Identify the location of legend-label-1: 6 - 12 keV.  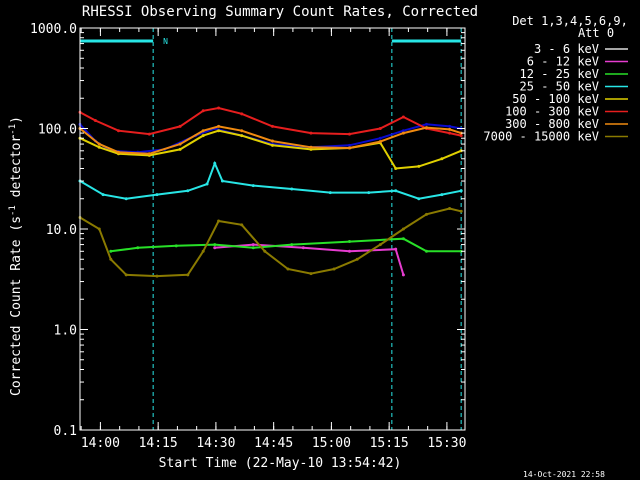
(563, 62).